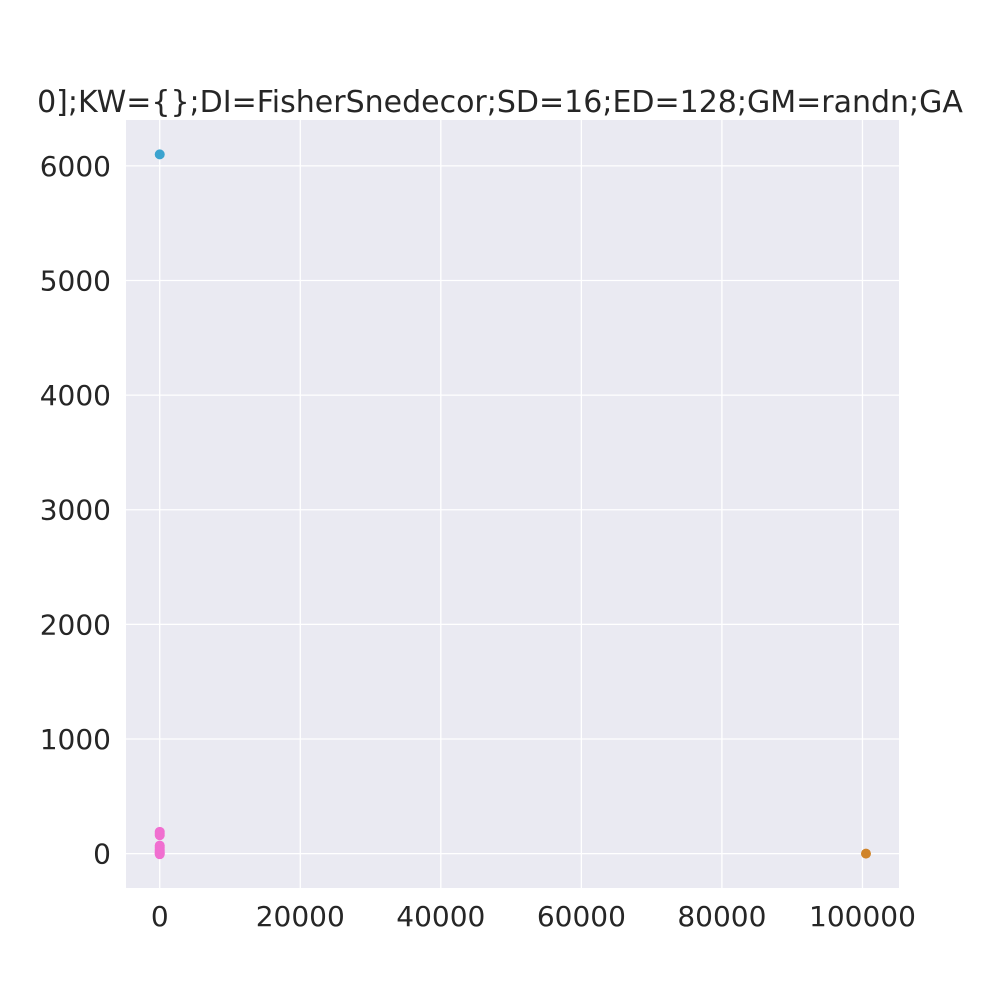 Image resolution: width=1000 pixels, height=1000 pixels. I want to click on y-axis-ticks: 0 1000 2000 3000 4000 5000 6000, so click(75, 510).